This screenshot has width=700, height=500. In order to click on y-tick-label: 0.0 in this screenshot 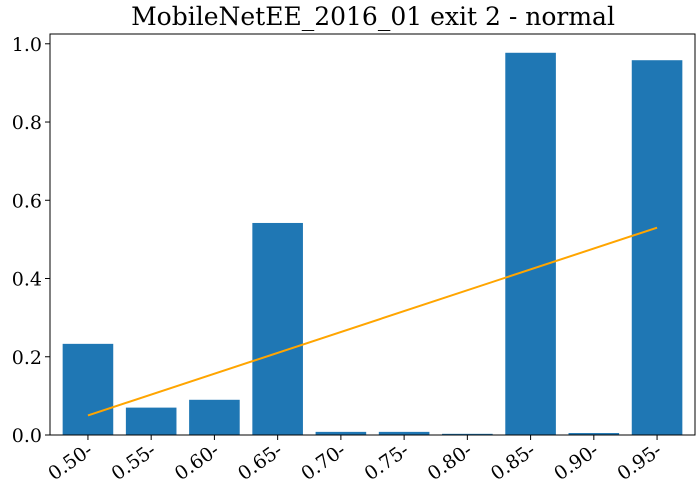, I will do `click(27, 436)`.